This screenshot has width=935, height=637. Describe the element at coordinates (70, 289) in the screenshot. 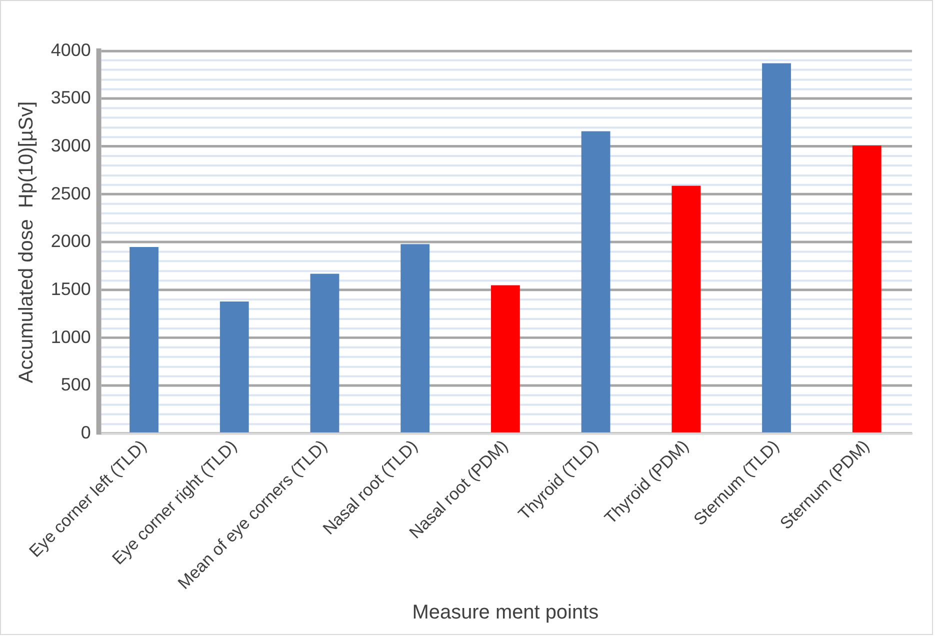

I see `y-tick-label: 1500` at that location.